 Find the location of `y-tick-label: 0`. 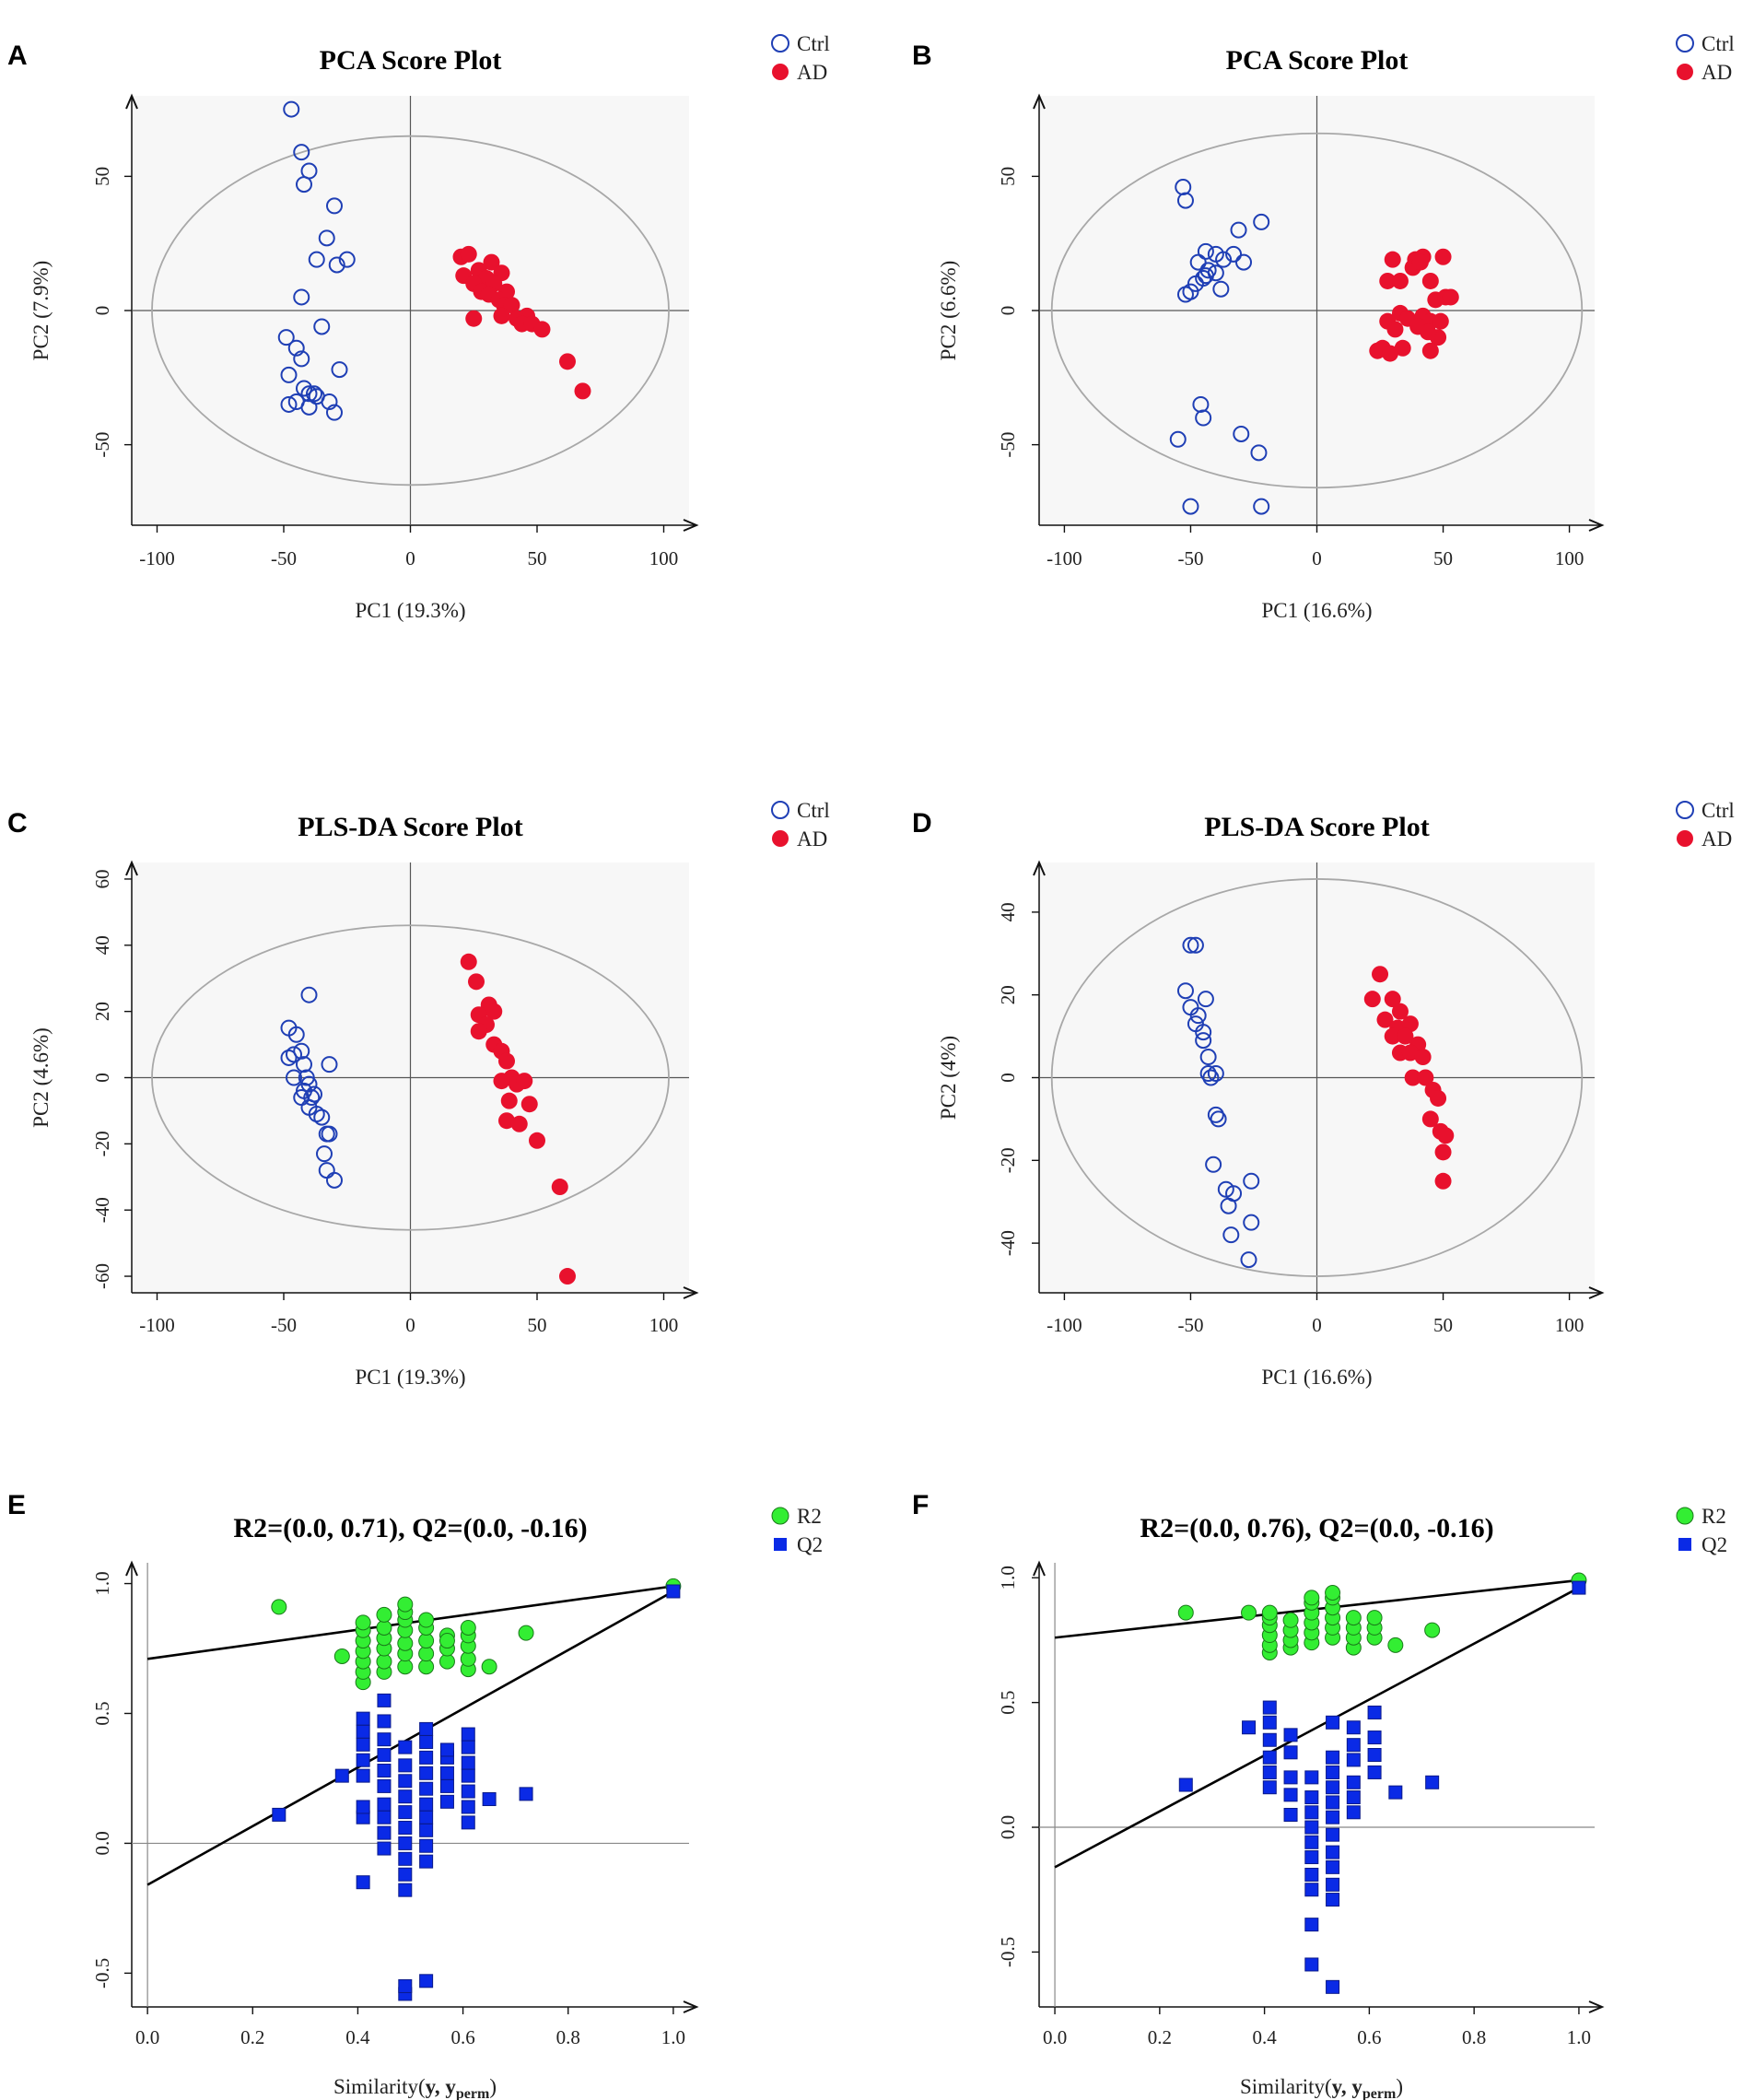

y-tick-label: 0 is located at coordinates (1008, 311).